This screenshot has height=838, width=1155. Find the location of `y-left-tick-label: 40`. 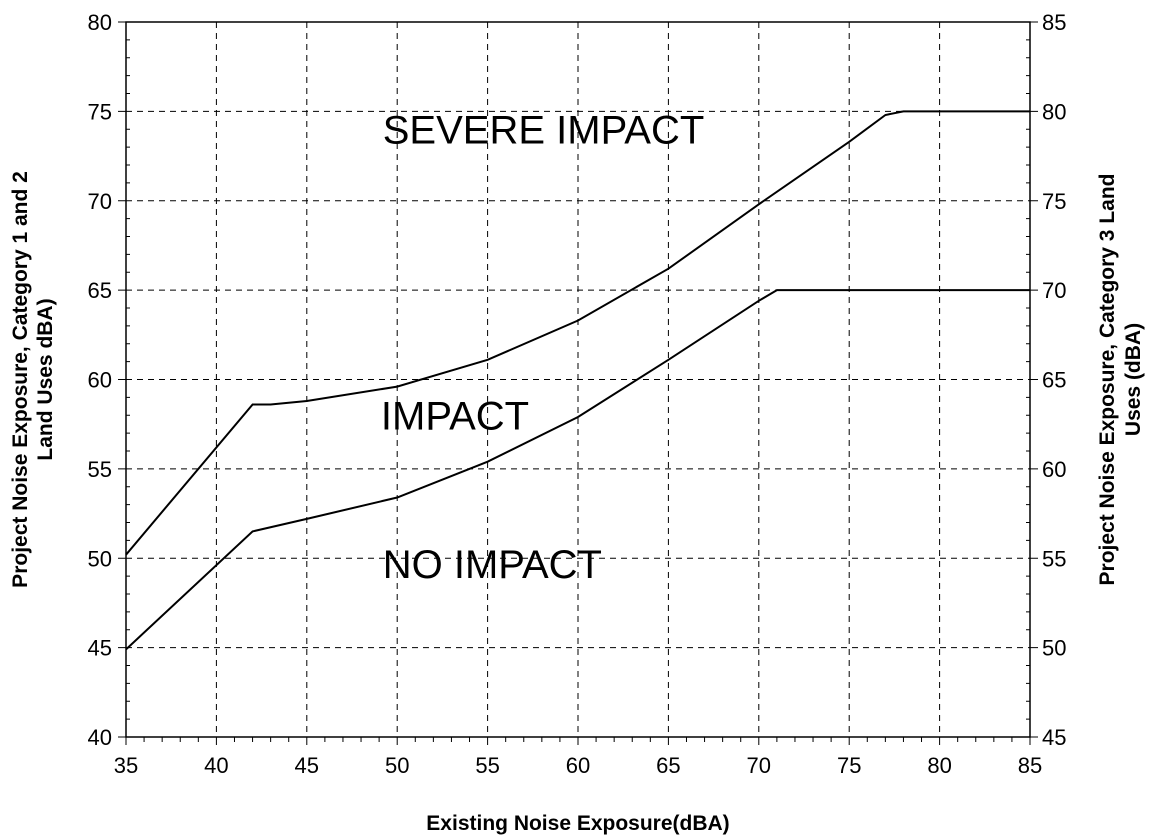

y-left-tick-label: 40 is located at coordinates (100, 737).